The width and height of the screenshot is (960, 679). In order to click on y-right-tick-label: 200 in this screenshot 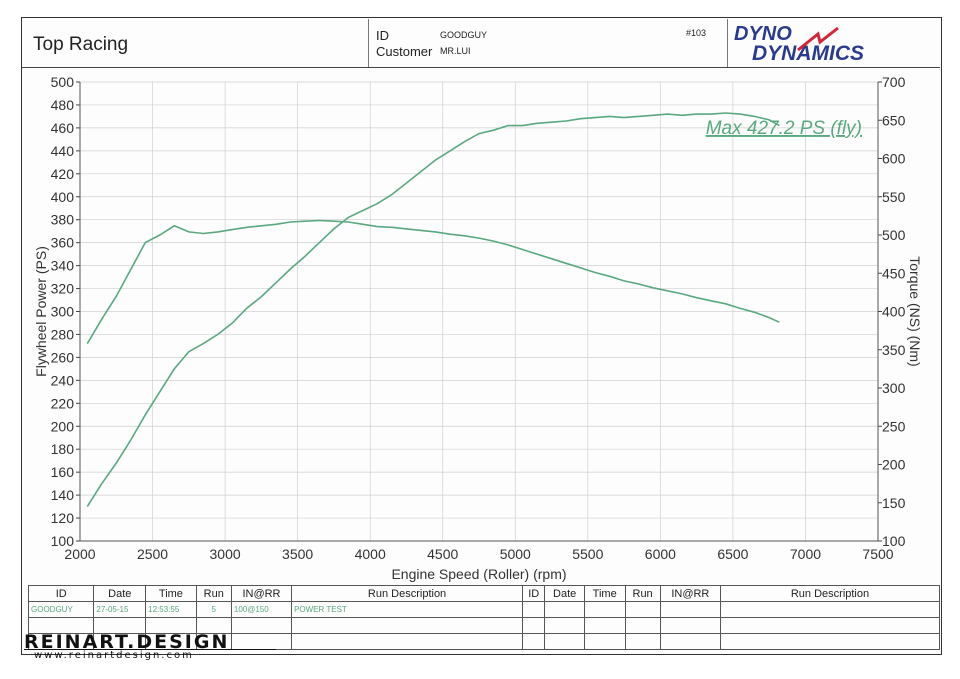, I will do `click(894, 465)`.